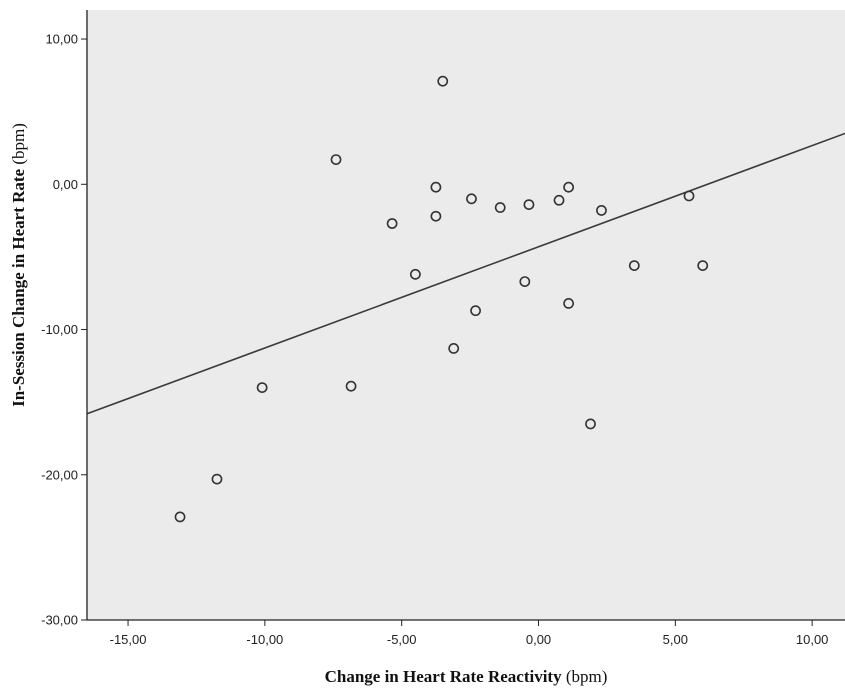  Describe the element at coordinates (59, 620) in the screenshot. I see `y-tick-label: -30,00` at that location.